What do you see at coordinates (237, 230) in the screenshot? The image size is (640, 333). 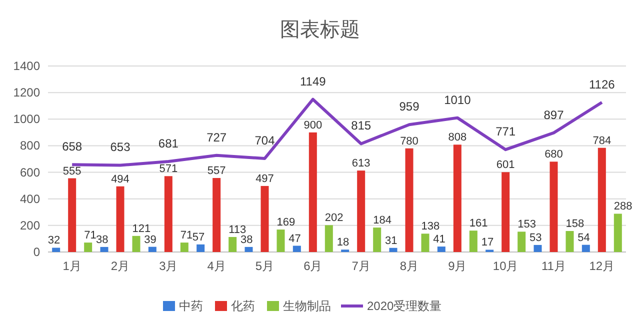 I see `data-label: 113` at bounding box center [237, 230].